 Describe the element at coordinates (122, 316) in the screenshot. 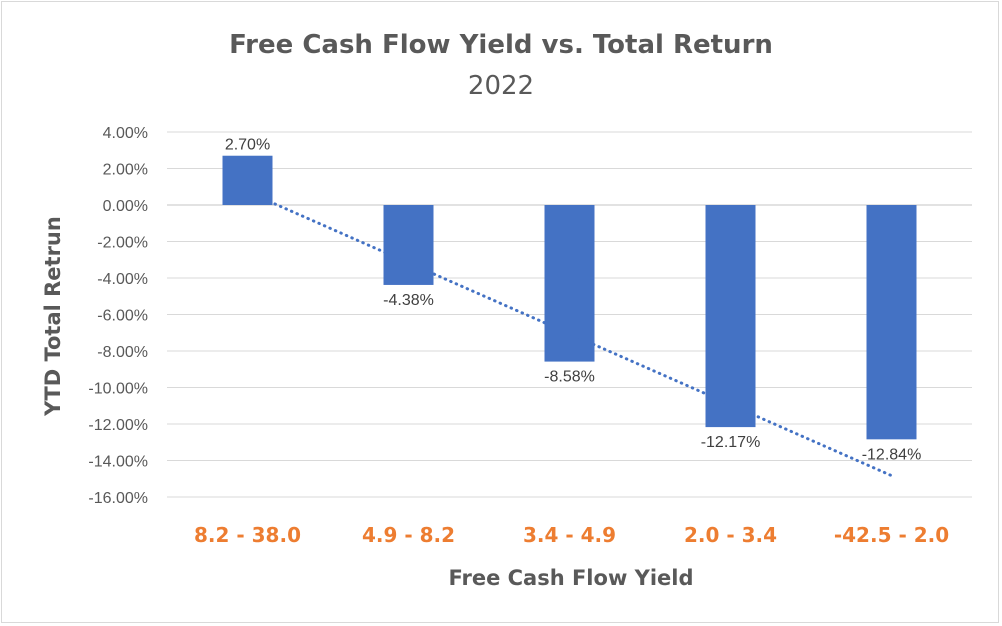

I see `y-tick-label: -6.00%` at that location.